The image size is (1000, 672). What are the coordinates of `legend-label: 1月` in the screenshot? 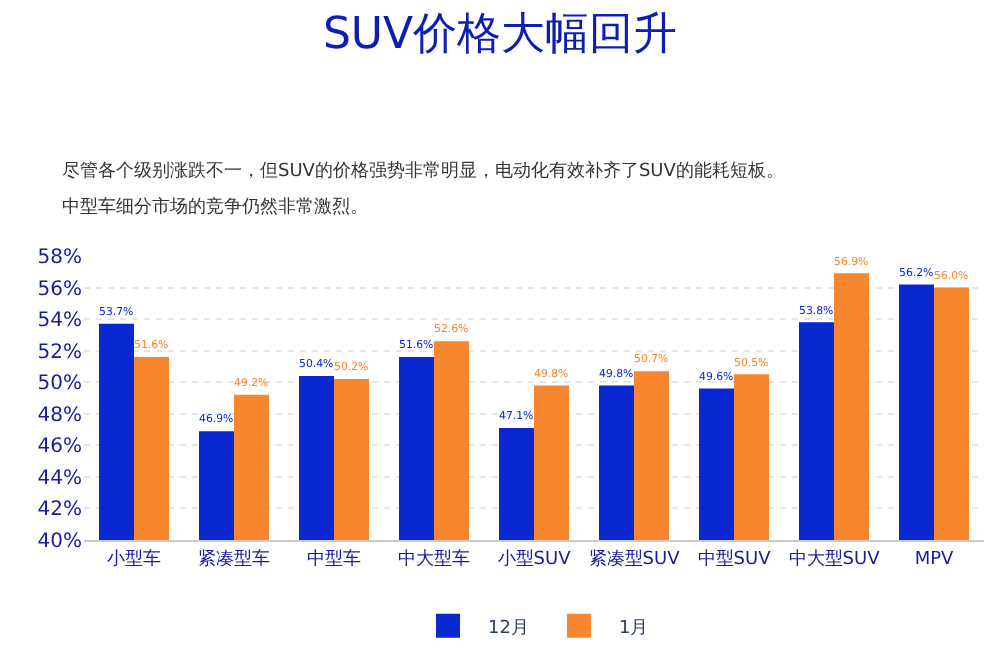 It's located at (633, 628).